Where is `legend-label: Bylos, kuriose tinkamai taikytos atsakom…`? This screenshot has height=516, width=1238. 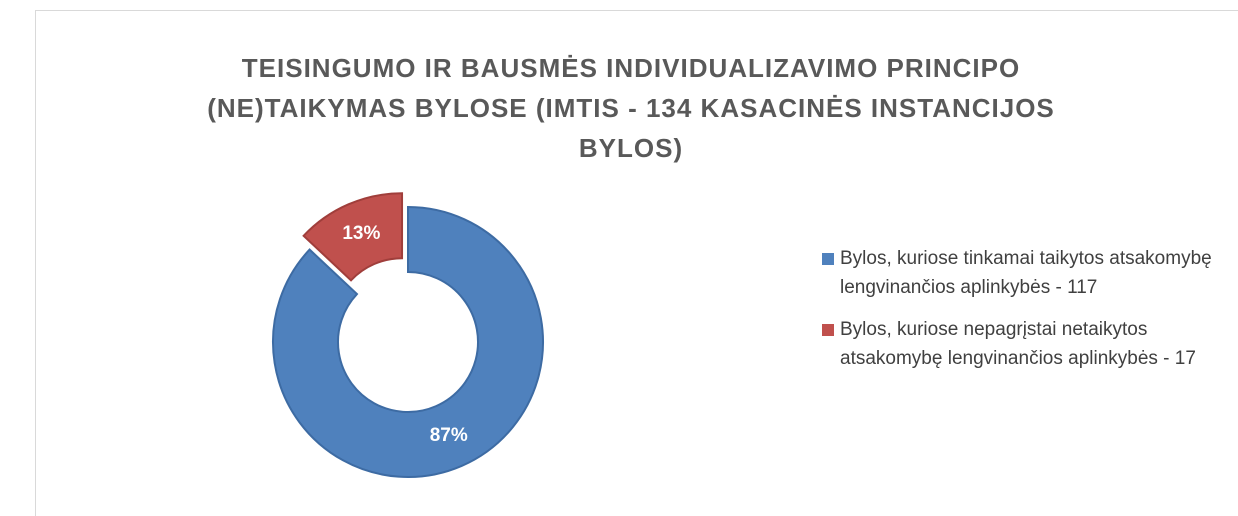
legend-label: Bylos, kuriose tinkamai taikytos atsakom… is located at coordinates (1026, 273).